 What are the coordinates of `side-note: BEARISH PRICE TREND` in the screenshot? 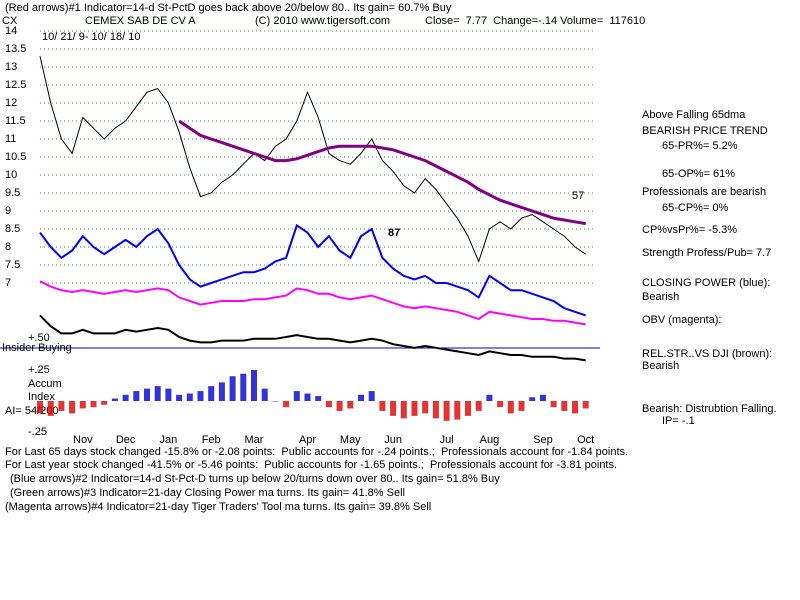 It's located at (705, 131).